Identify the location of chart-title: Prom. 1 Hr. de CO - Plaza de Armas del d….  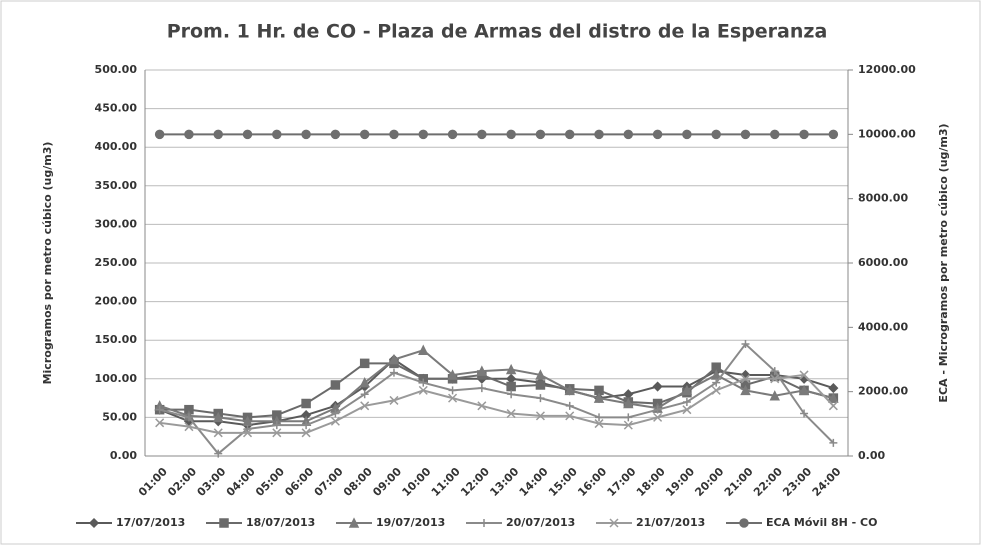
(497, 32).